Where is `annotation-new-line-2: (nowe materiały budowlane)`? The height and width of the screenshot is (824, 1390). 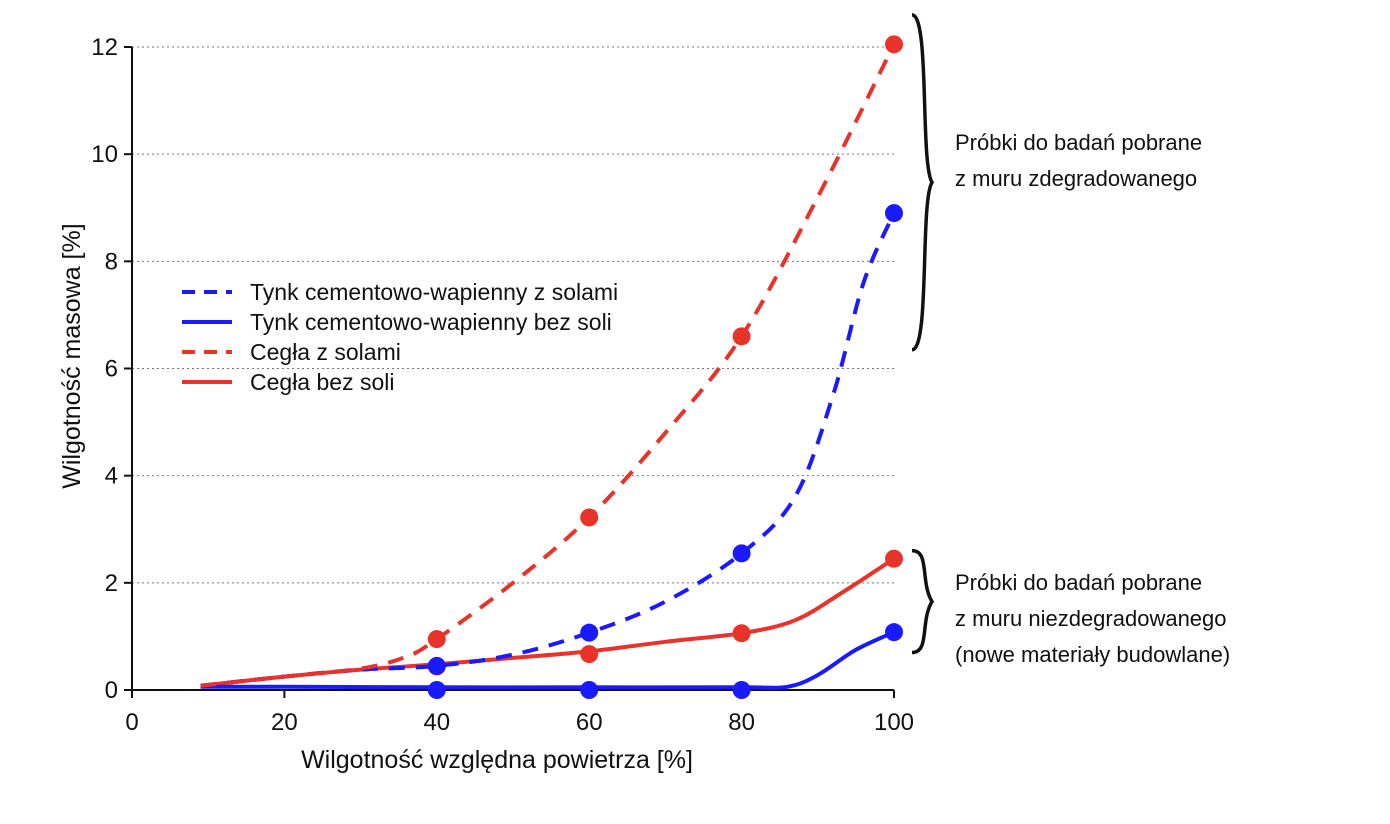 annotation-new-line-2: (nowe materiały budowlane) is located at coordinates (1092, 654).